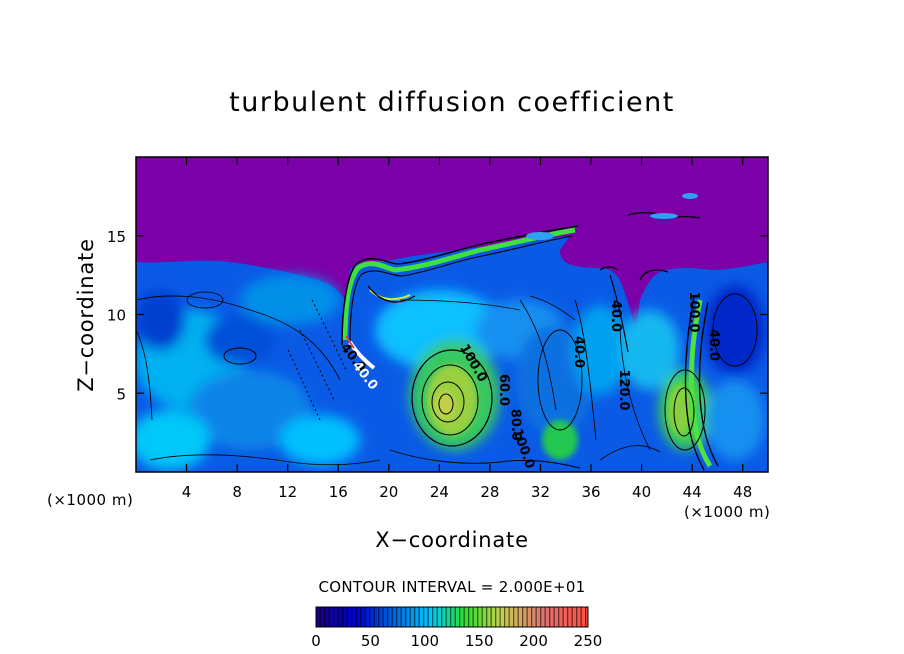  Describe the element at coordinates (452, 102) in the screenshot. I see `chart-title: turbulent diffusion coefficient` at that location.